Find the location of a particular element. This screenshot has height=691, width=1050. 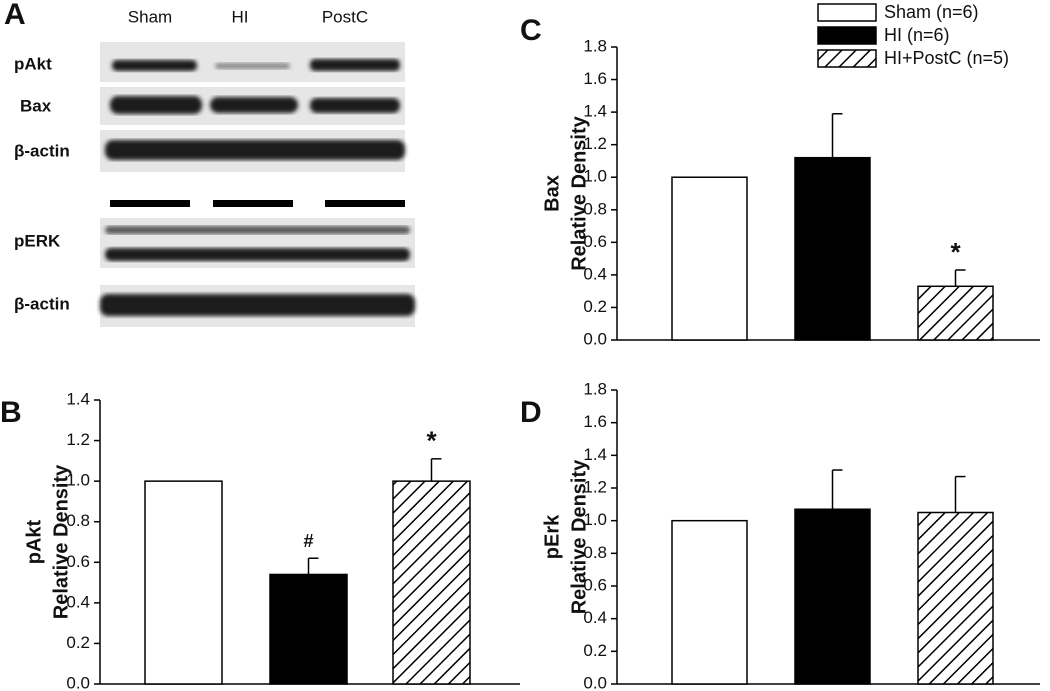

panel-letter: D is located at coordinates (531, 412).